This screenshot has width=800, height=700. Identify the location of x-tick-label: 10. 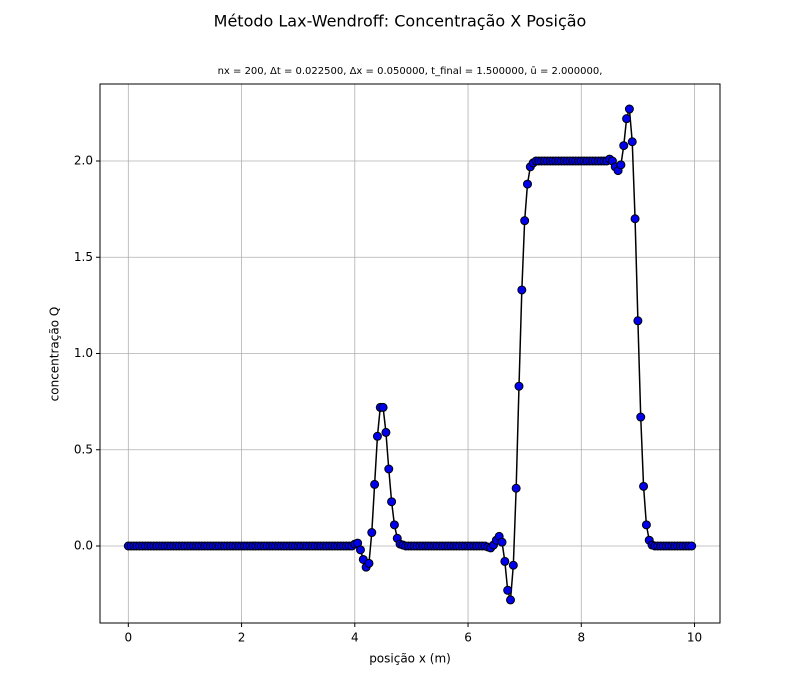
(694, 638).